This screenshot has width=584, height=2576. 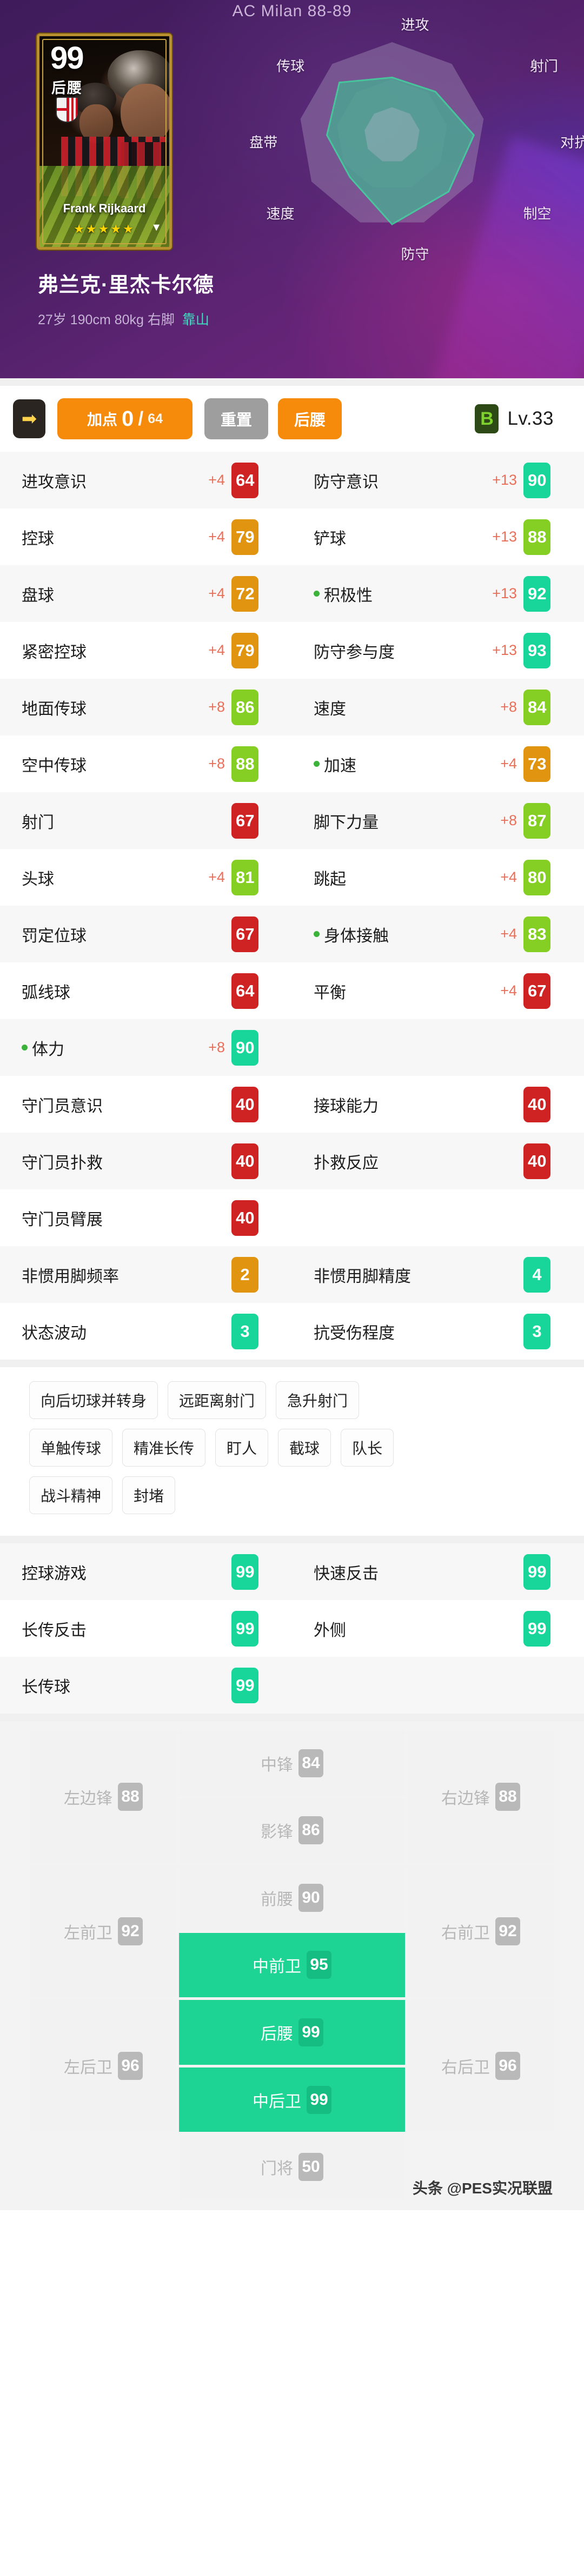 I want to click on add-points-button: 加点 0 / 64, so click(x=125, y=418).